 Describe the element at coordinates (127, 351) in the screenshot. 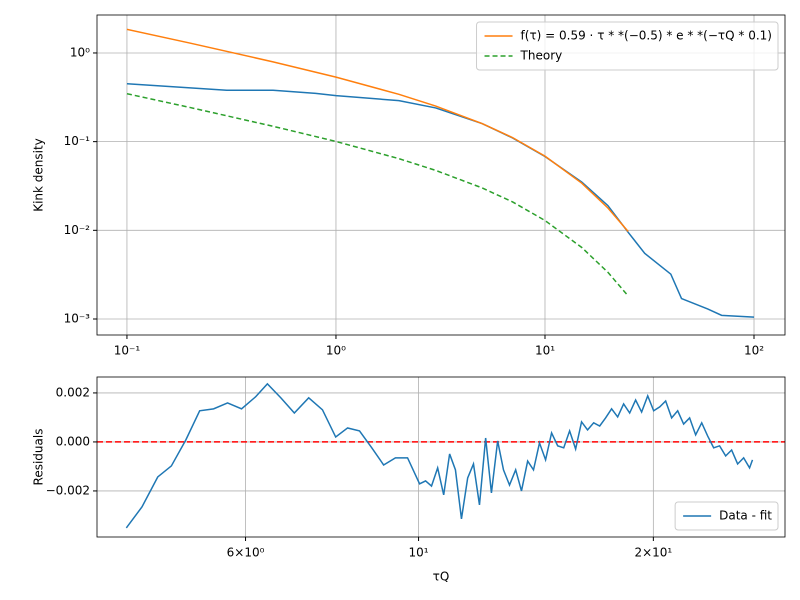

I see `x-tick-label: 10⁻¹` at that location.